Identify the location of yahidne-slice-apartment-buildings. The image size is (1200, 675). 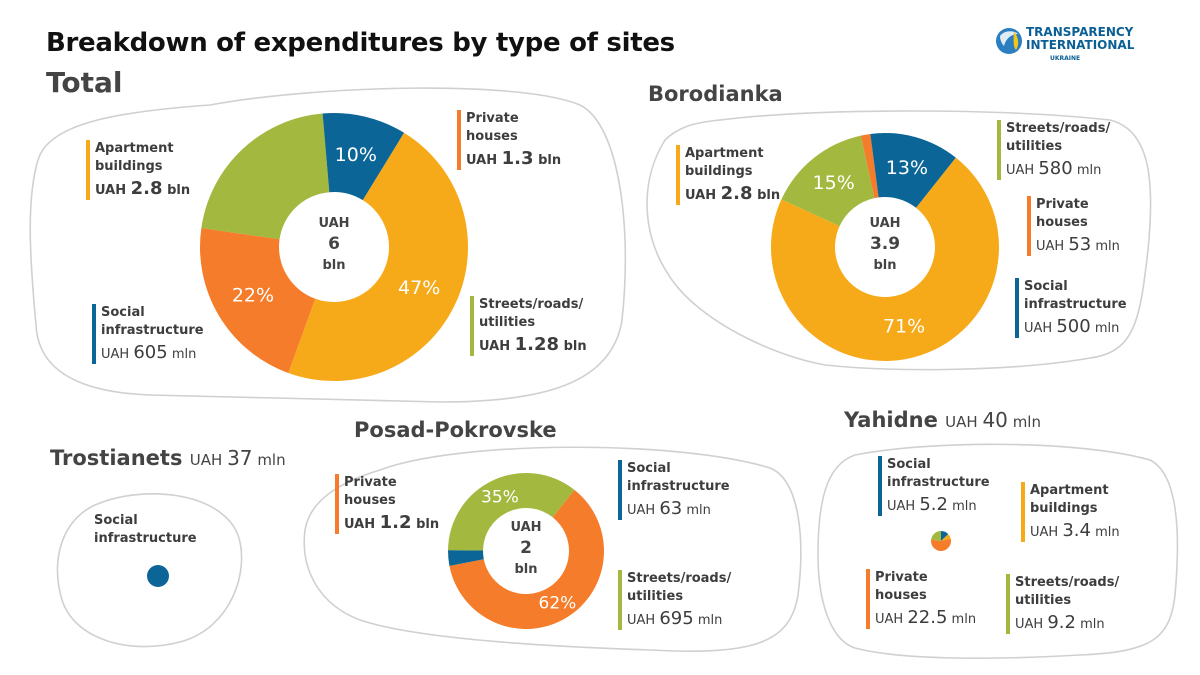
(946, 537).